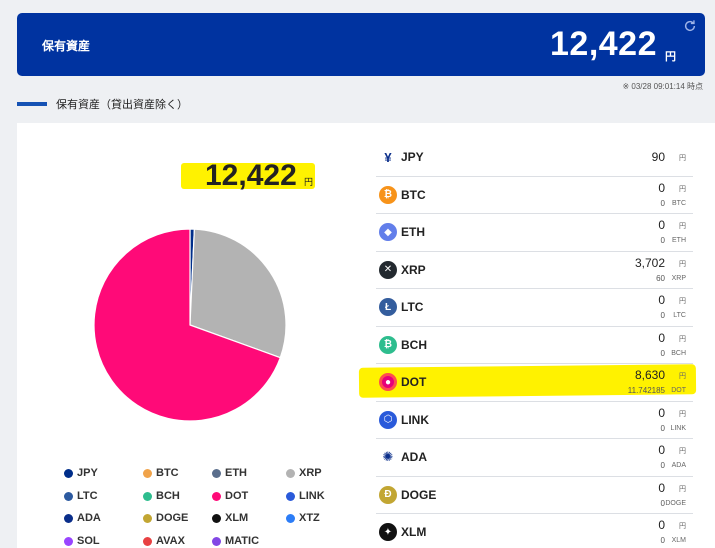 Image resolution: width=715 pixels, height=548 pixels. What do you see at coordinates (412, 307) in the screenshot?
I see `asset-name: LTC` at bounding box center [412, 307].